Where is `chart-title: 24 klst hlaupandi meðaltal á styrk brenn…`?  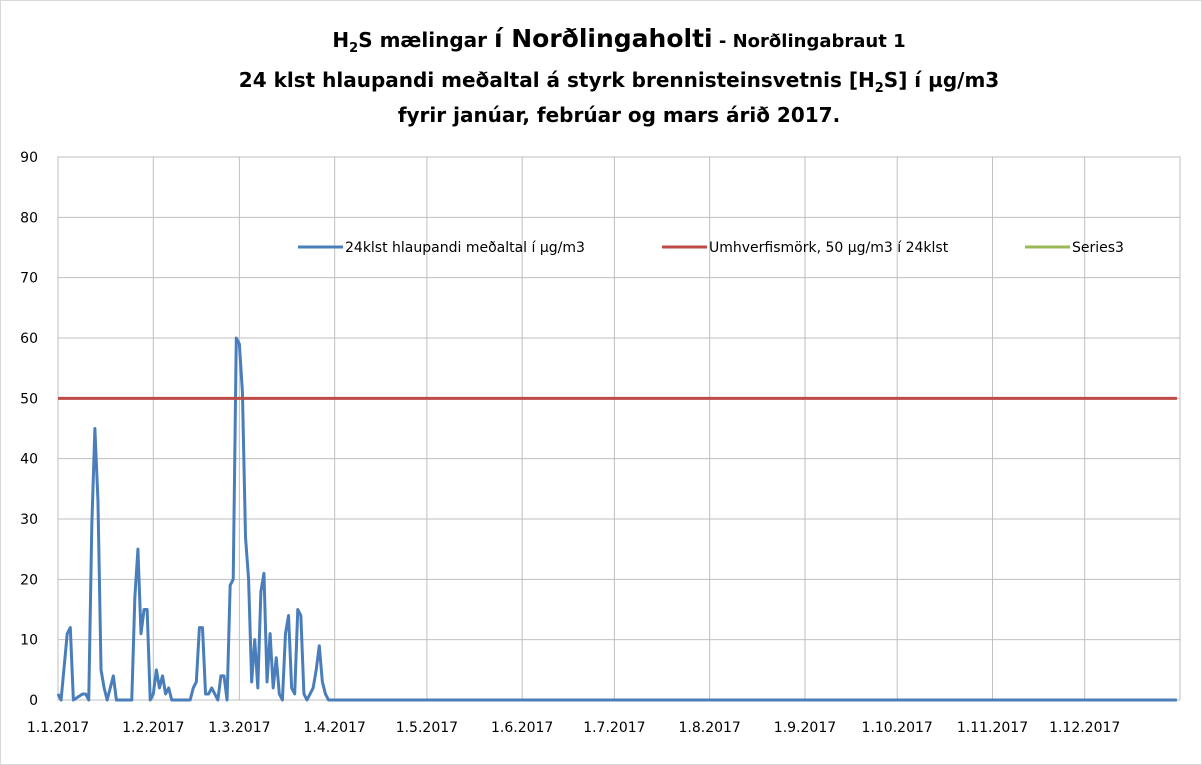 chart-title: 24 klst hlaupandi meðaltal á styrk brenn… is located at coordinates (619, 82).